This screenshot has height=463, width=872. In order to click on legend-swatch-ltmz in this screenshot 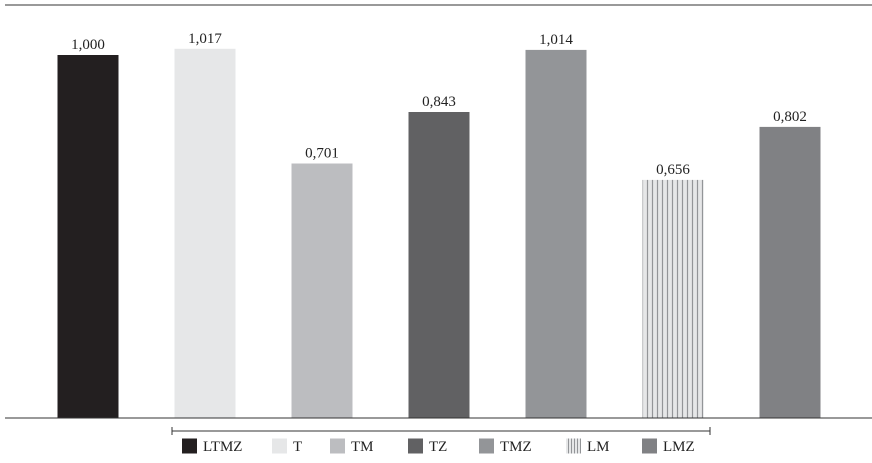, I will do `click(189, 446)`.